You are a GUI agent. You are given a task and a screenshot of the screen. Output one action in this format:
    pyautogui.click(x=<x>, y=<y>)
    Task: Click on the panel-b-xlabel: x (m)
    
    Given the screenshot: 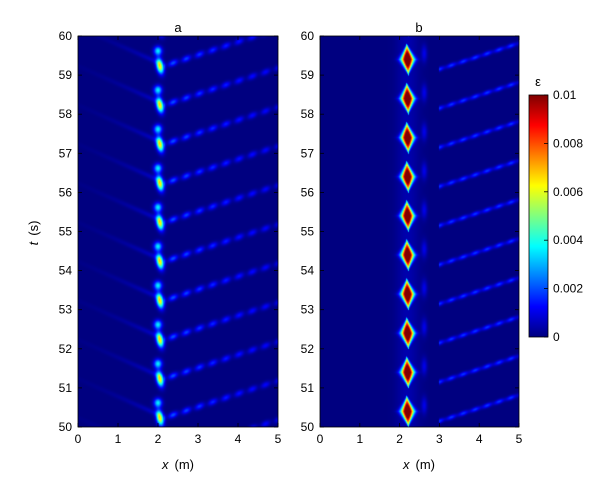 What is the action you would take?
    pyautogui.click(x=418, y=464)
    